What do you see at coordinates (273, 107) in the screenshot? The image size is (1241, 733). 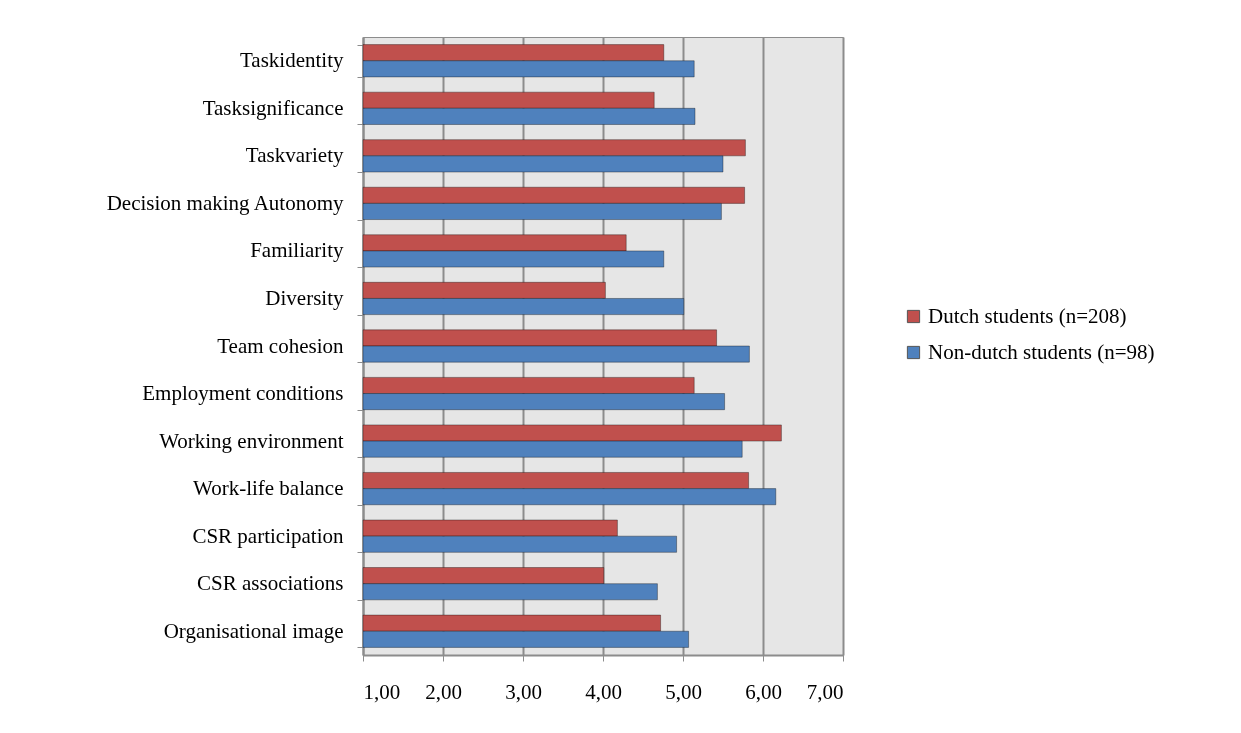 I see `y-tick-label: Tasksignificance` at bounding box center [273, 107].